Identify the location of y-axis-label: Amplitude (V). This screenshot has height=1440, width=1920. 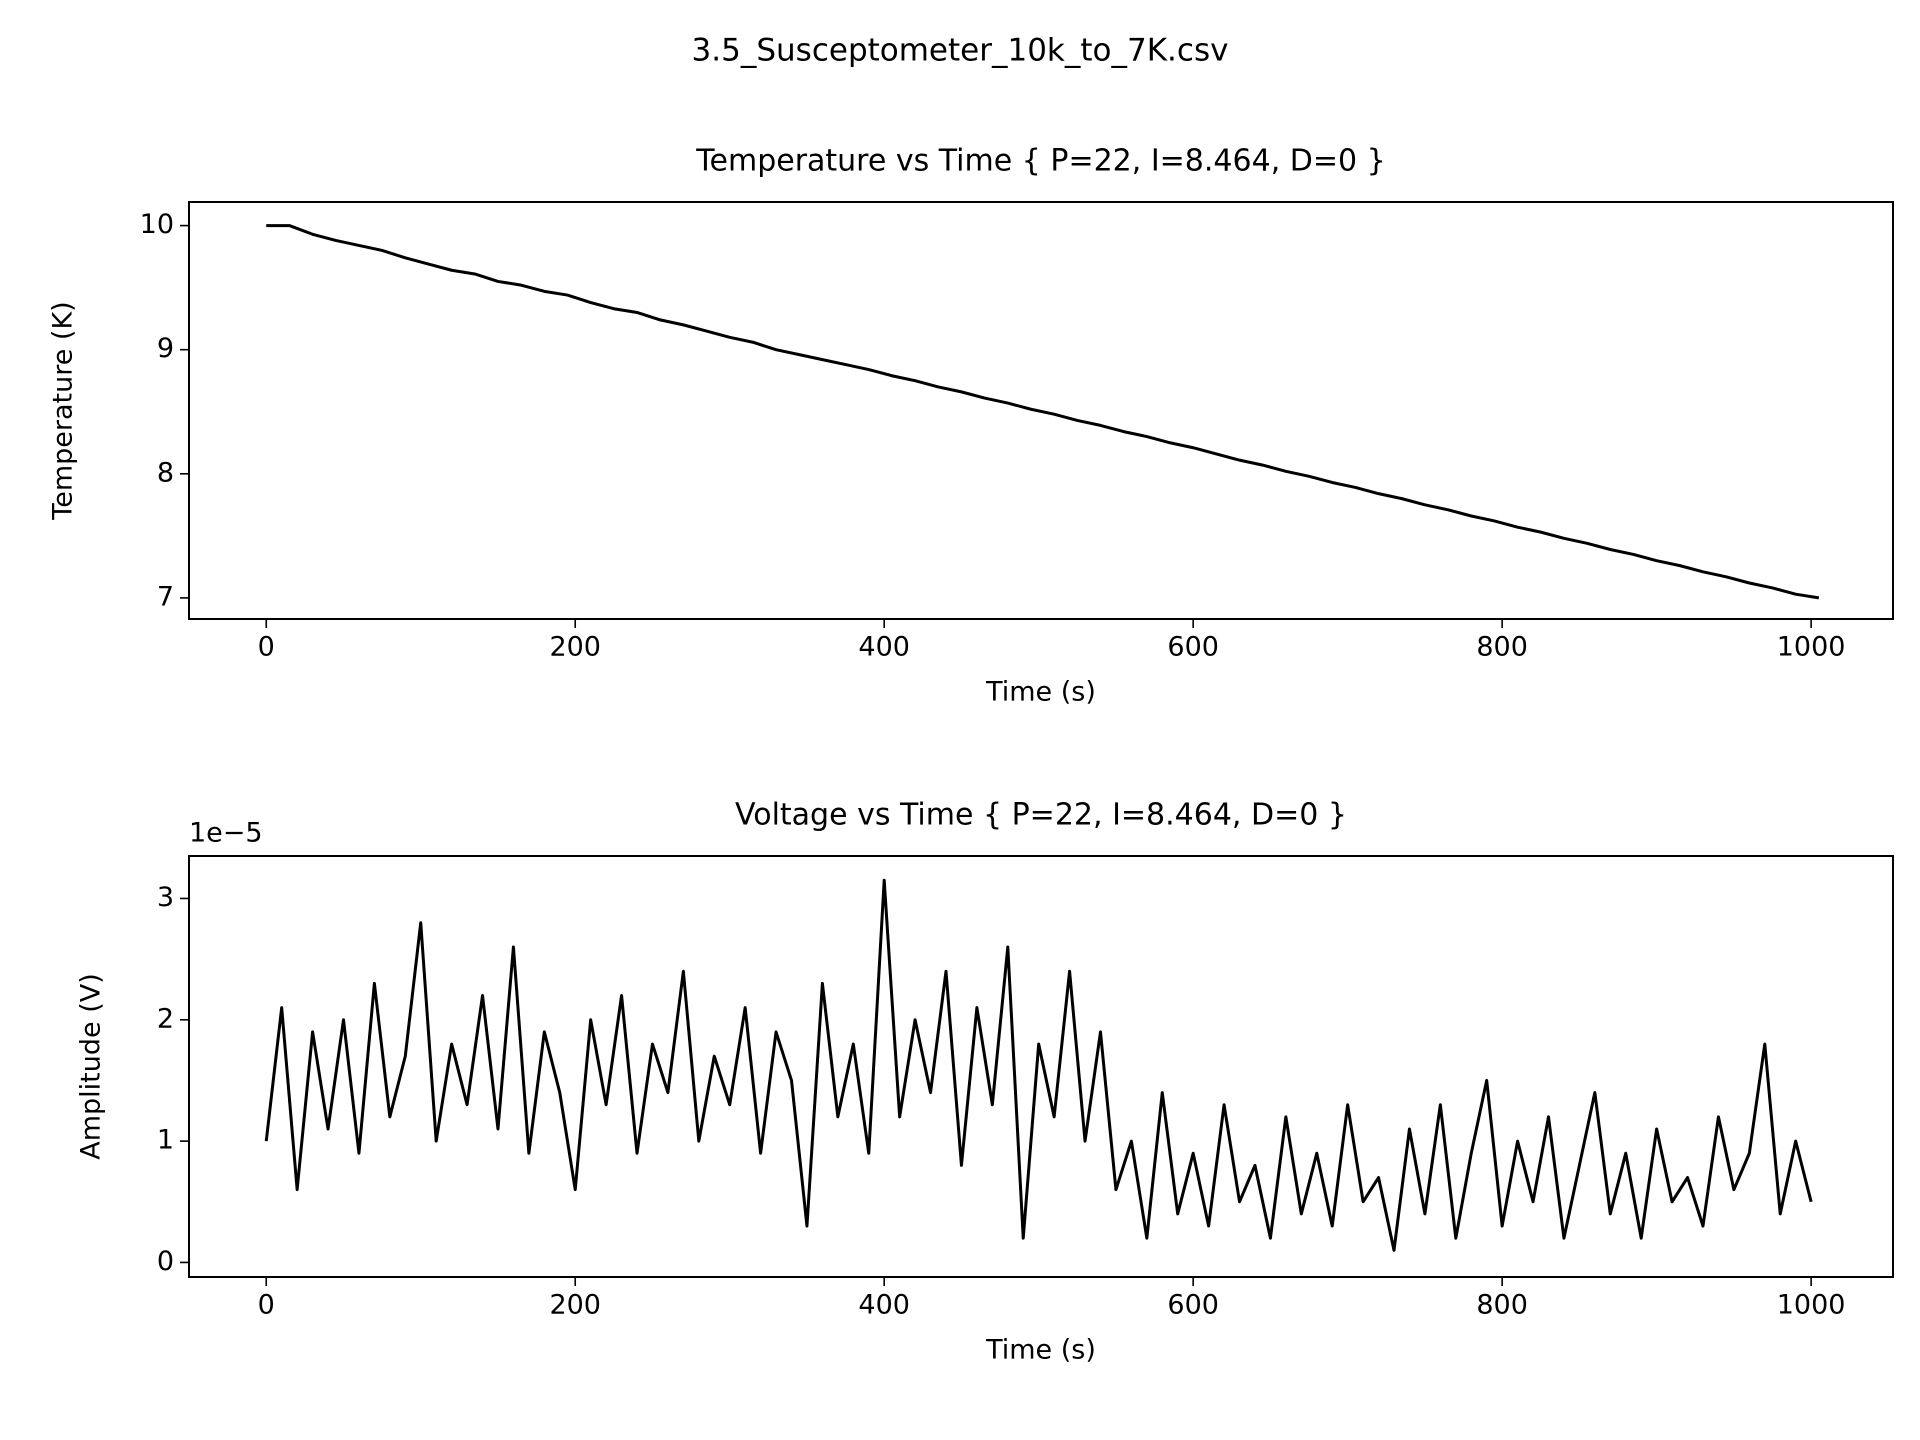
(91, 1066).